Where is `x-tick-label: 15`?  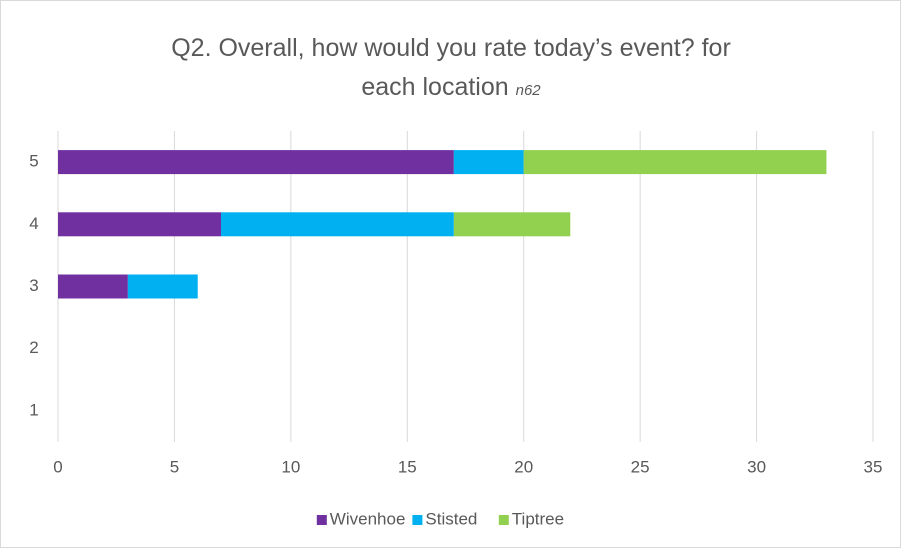
x-tick-label: 15 is located at coordinates (407, 466).